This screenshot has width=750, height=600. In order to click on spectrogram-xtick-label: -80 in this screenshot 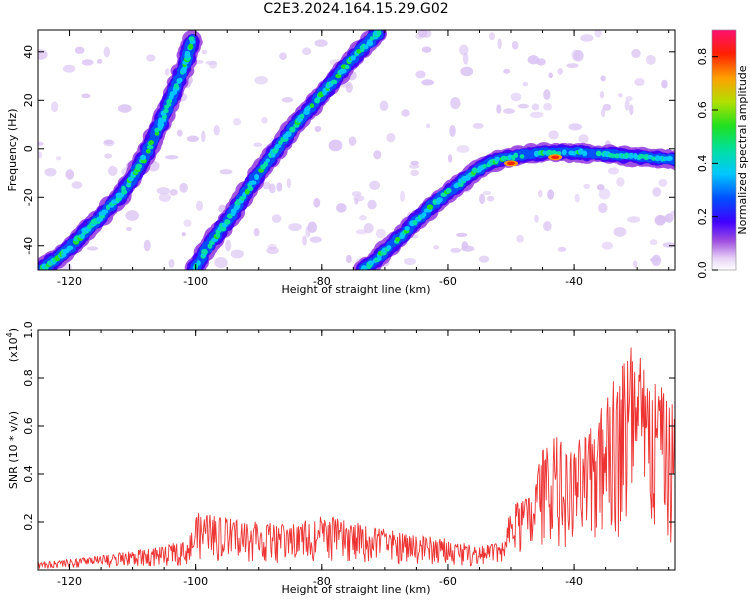, I will do `click(322, 281)`.